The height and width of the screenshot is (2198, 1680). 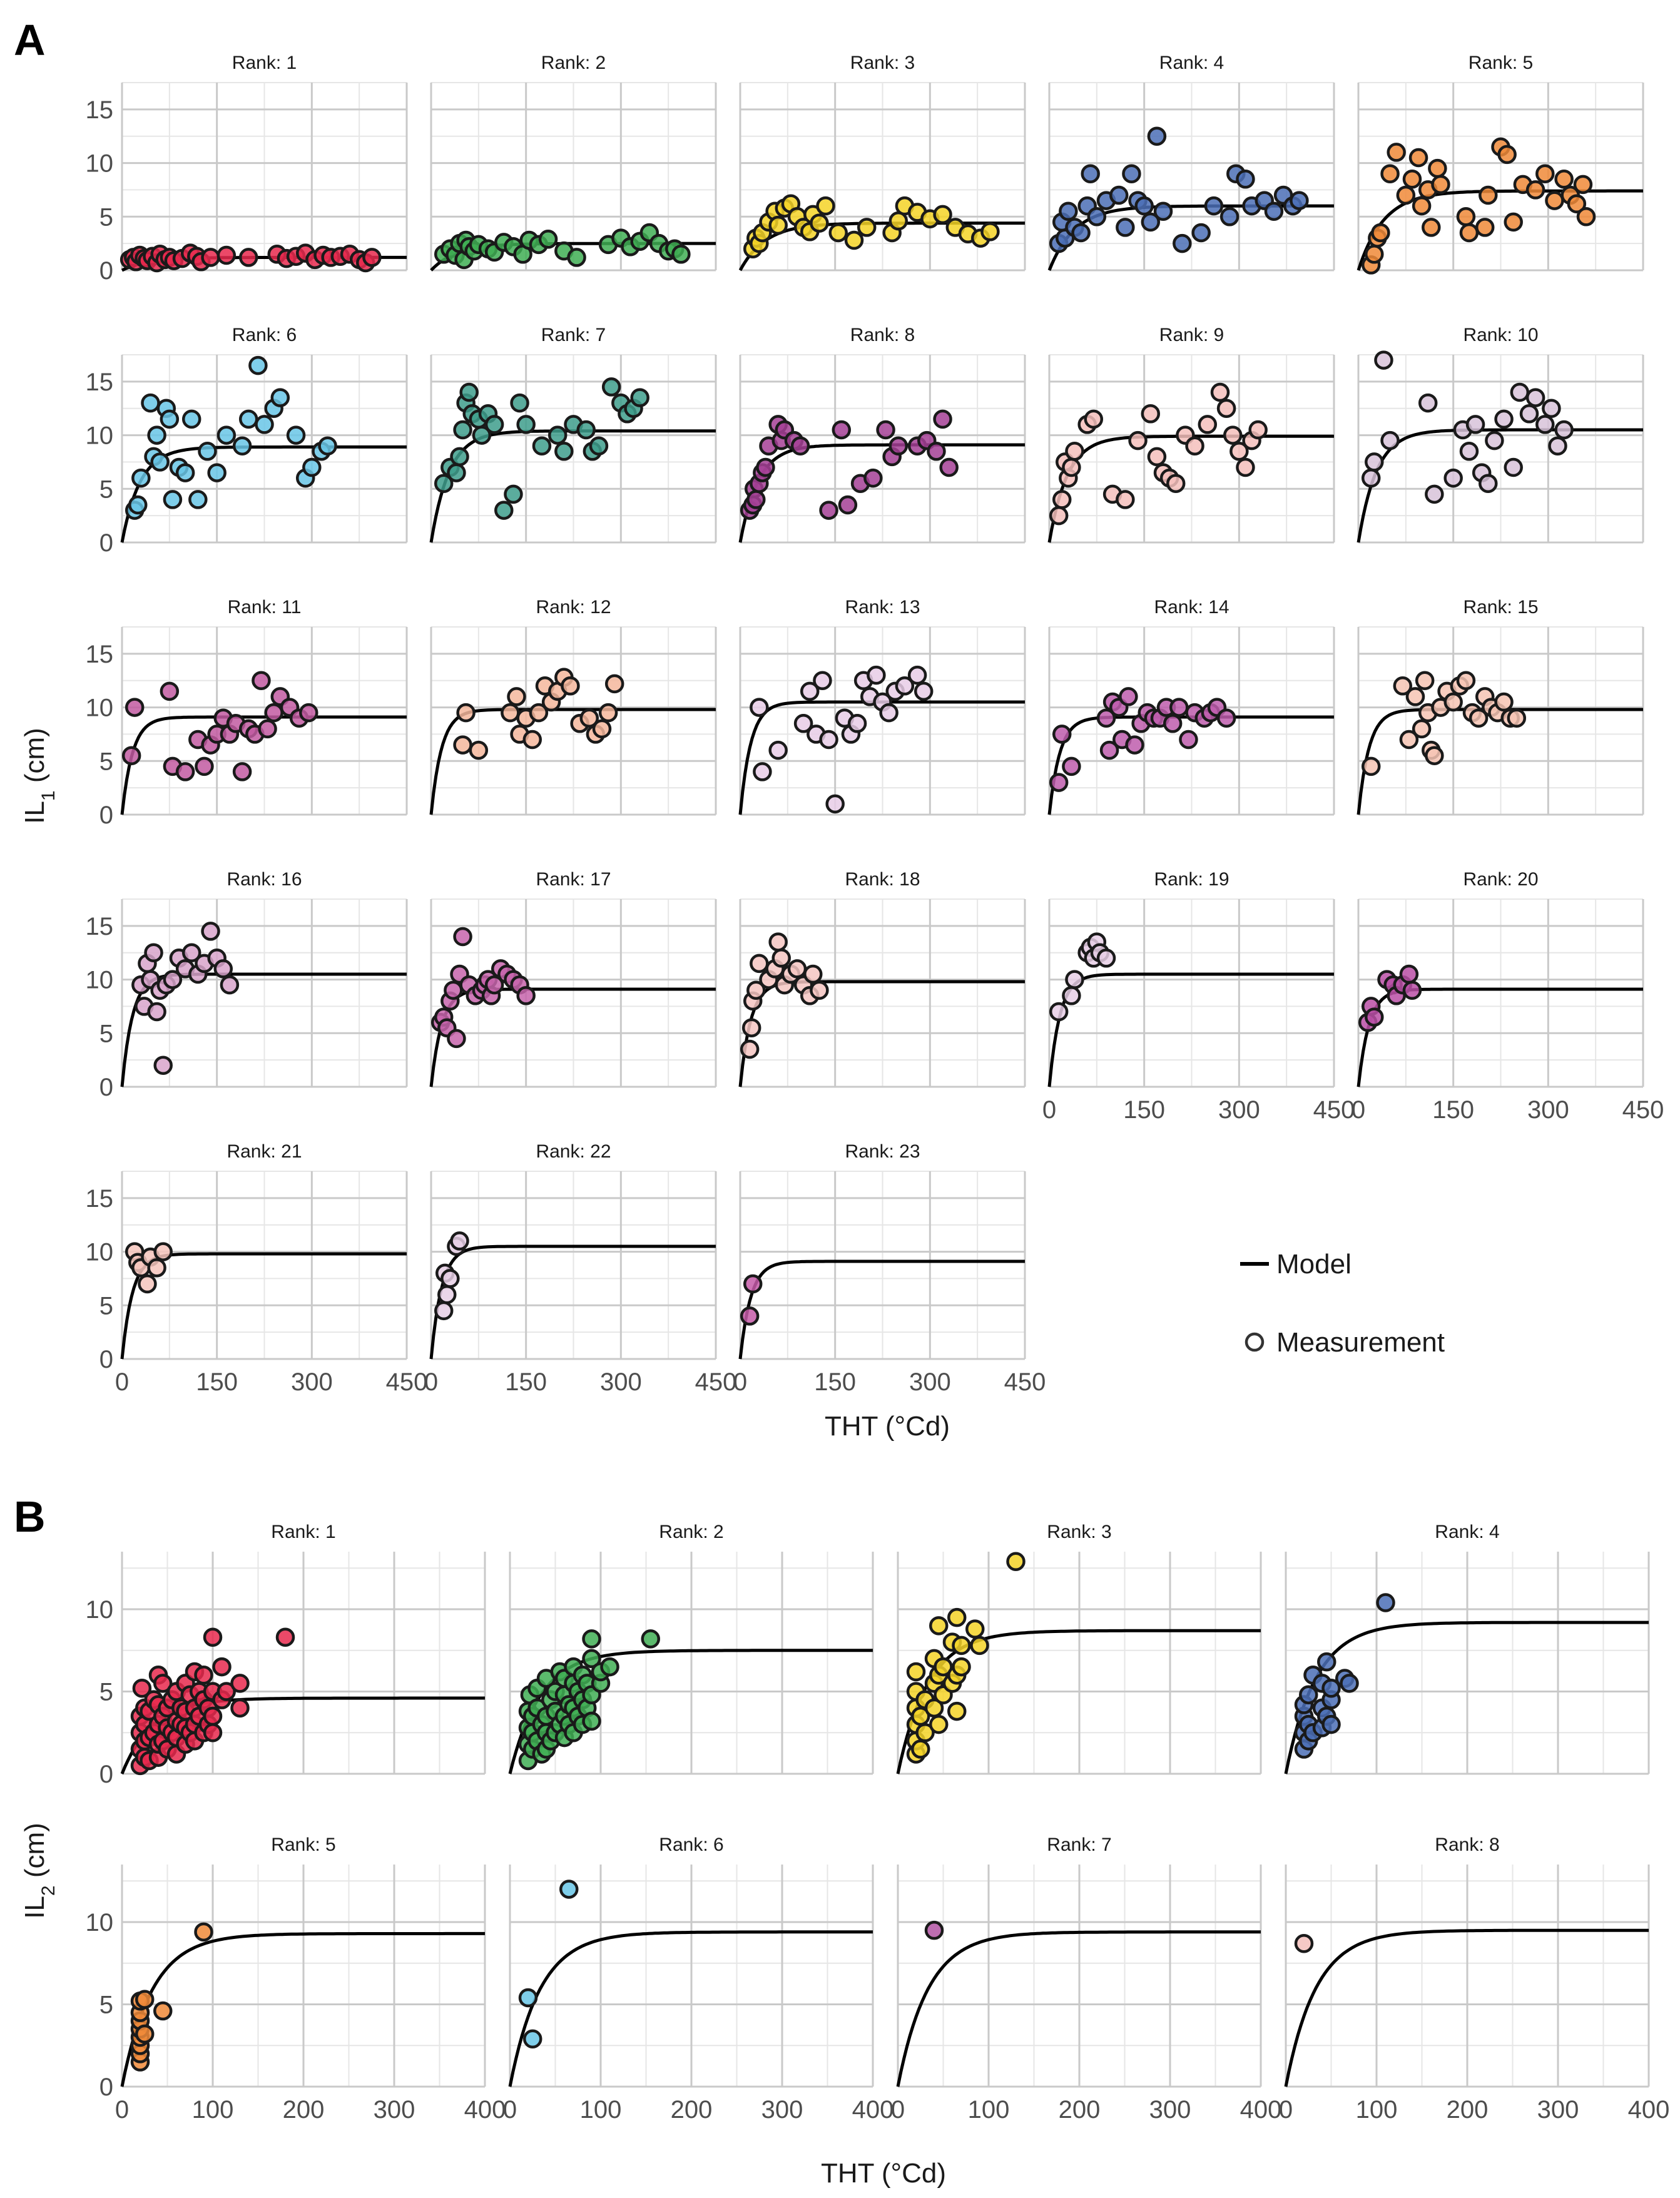 What do you see at coordinates (264, 335) in the screenshot?
I see `facet-title: Rank: 6` at bounding box center [264, 335].